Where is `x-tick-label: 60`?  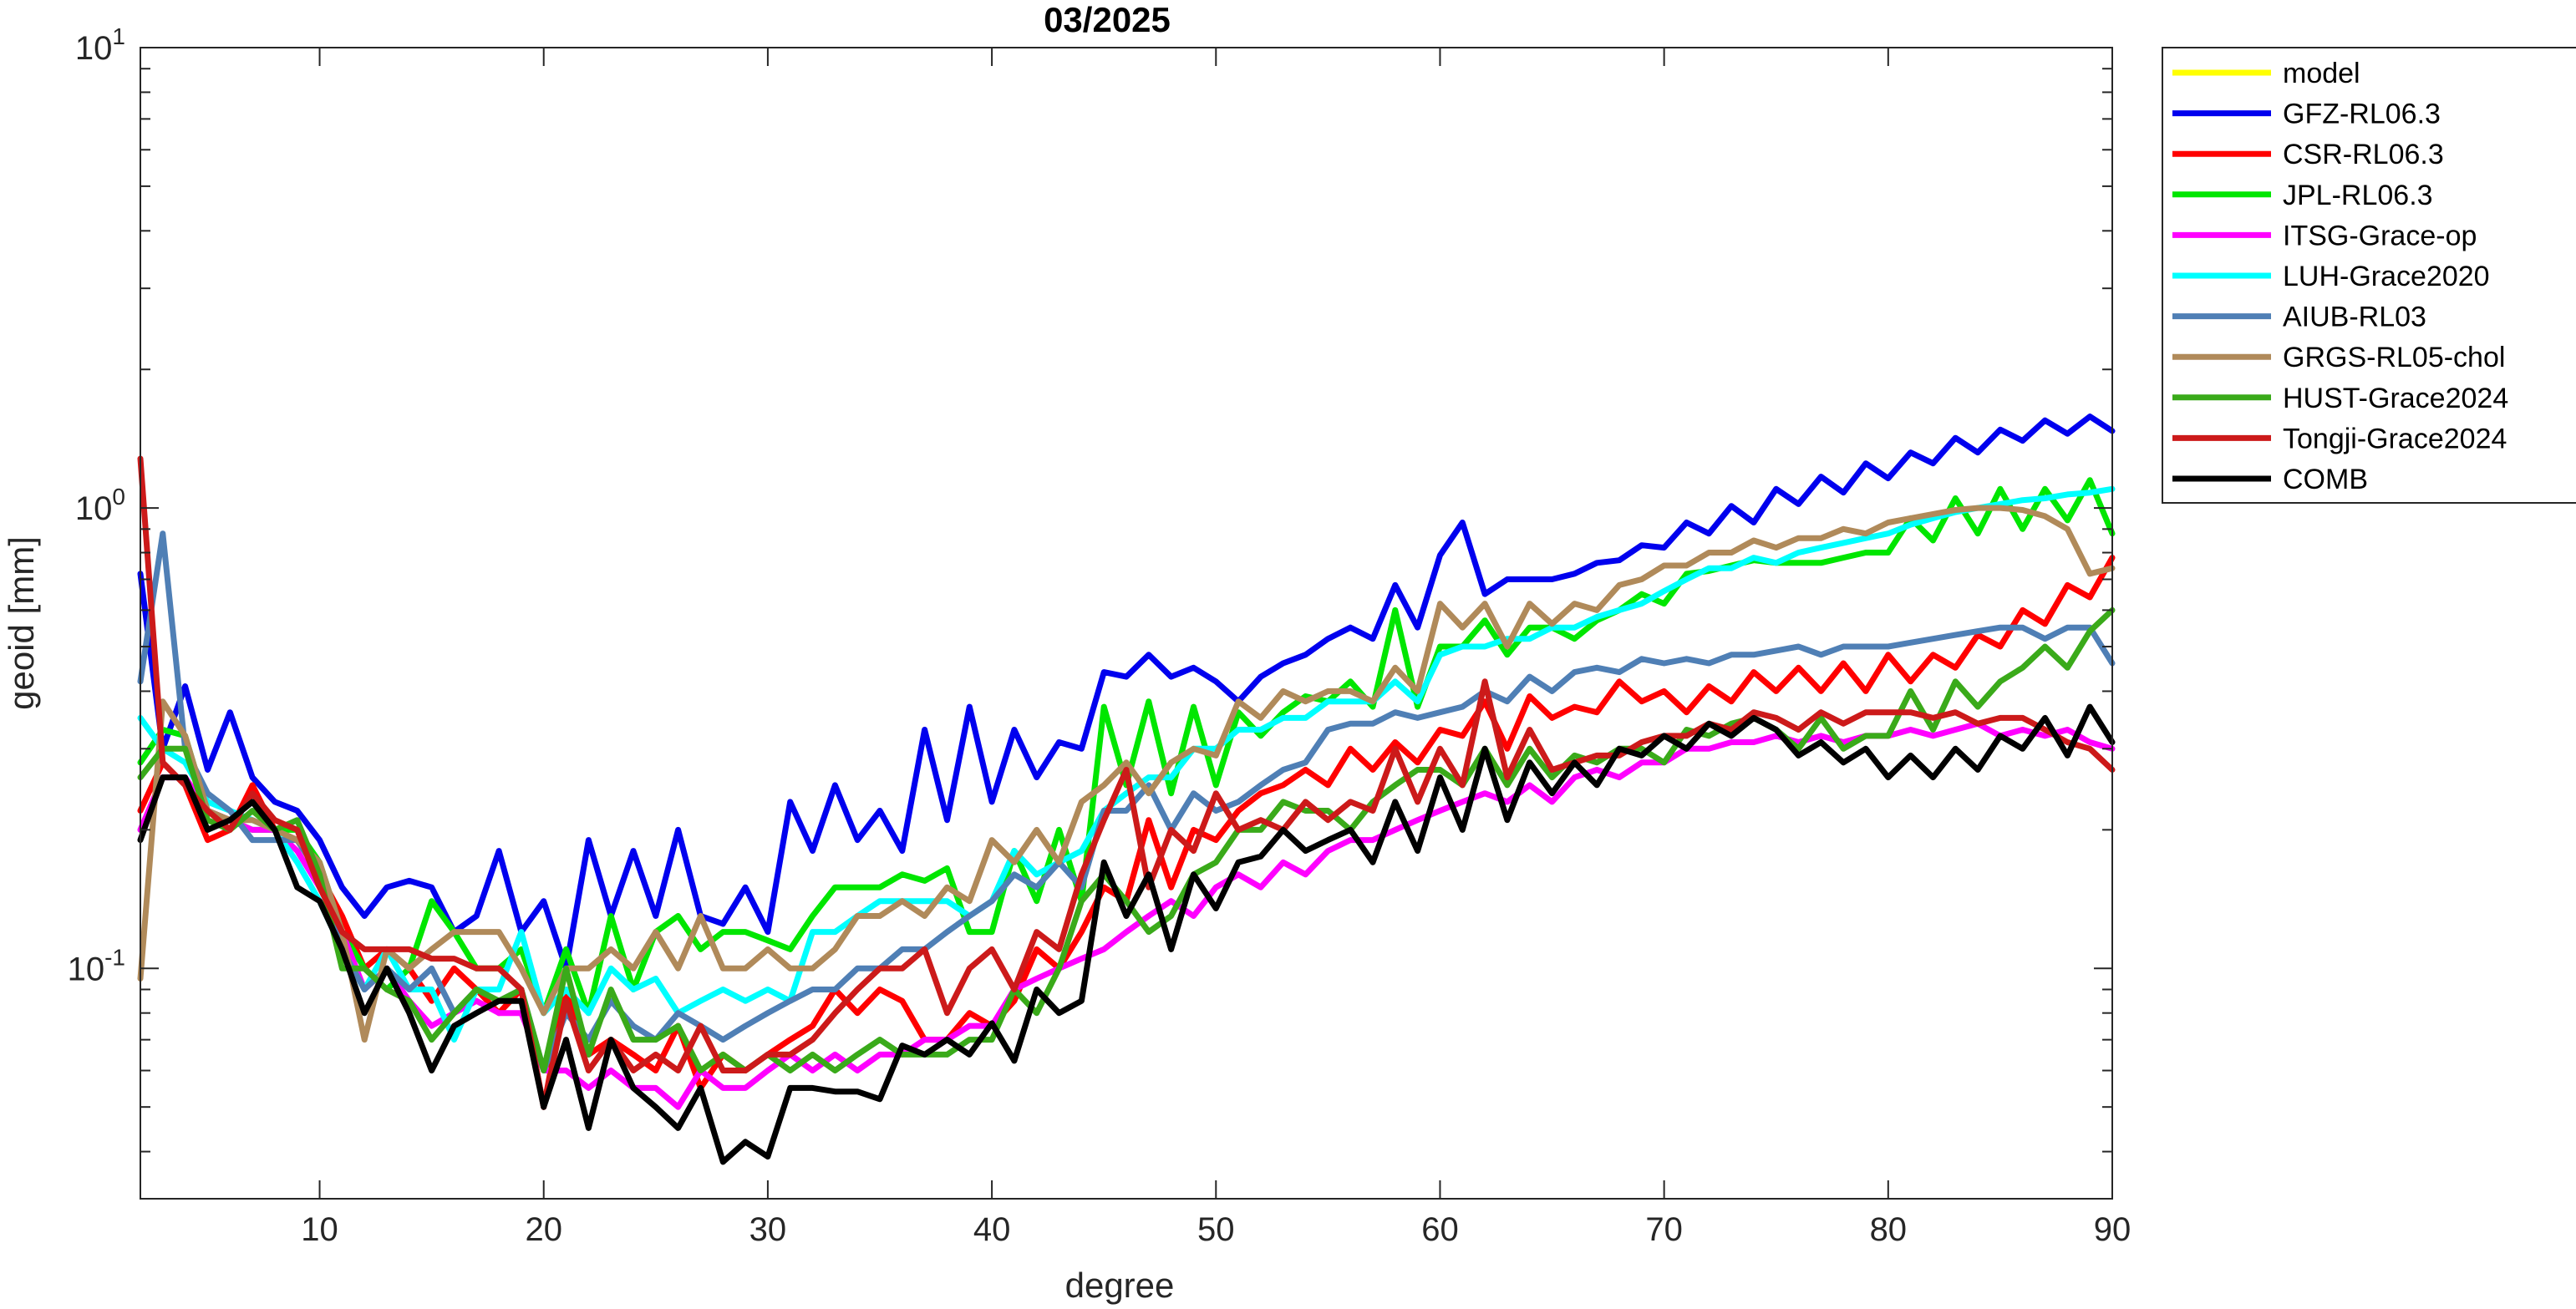
x-tick-label: 60 is located at coordinates (1440, 1229).